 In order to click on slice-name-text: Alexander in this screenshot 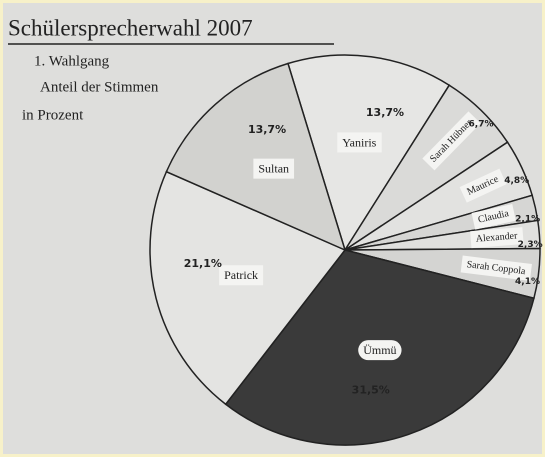, I will do `click(496, 237)`.